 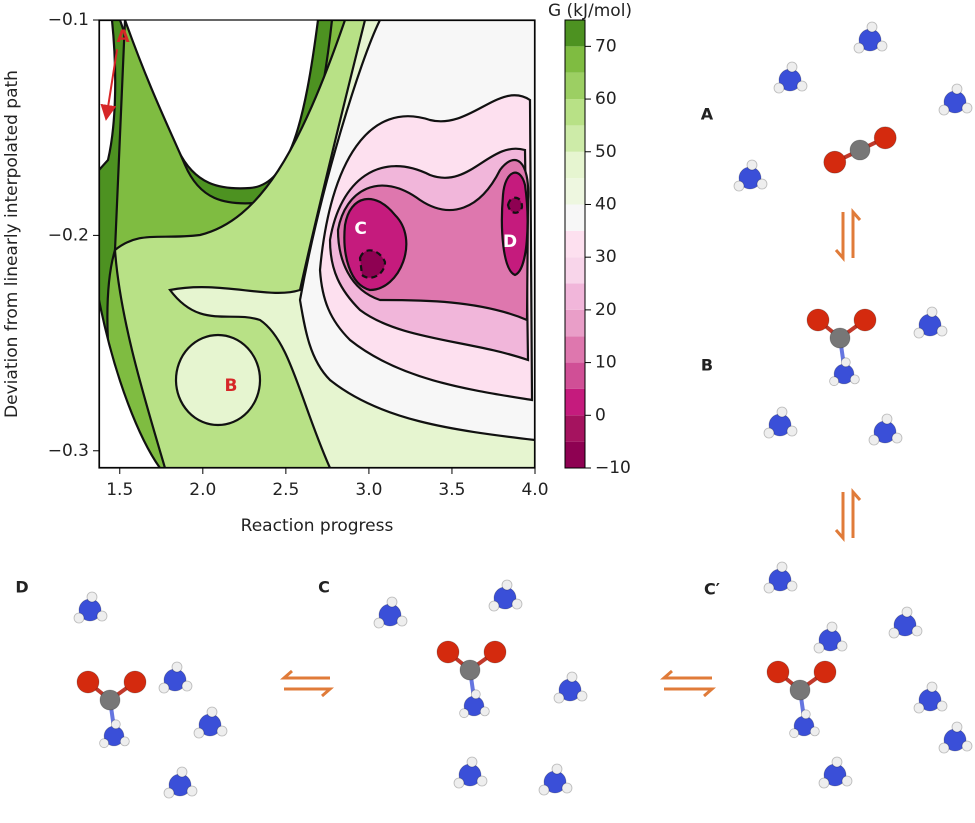 I want to click on y-tick-label: −0.3, so click(x=68, y=451).